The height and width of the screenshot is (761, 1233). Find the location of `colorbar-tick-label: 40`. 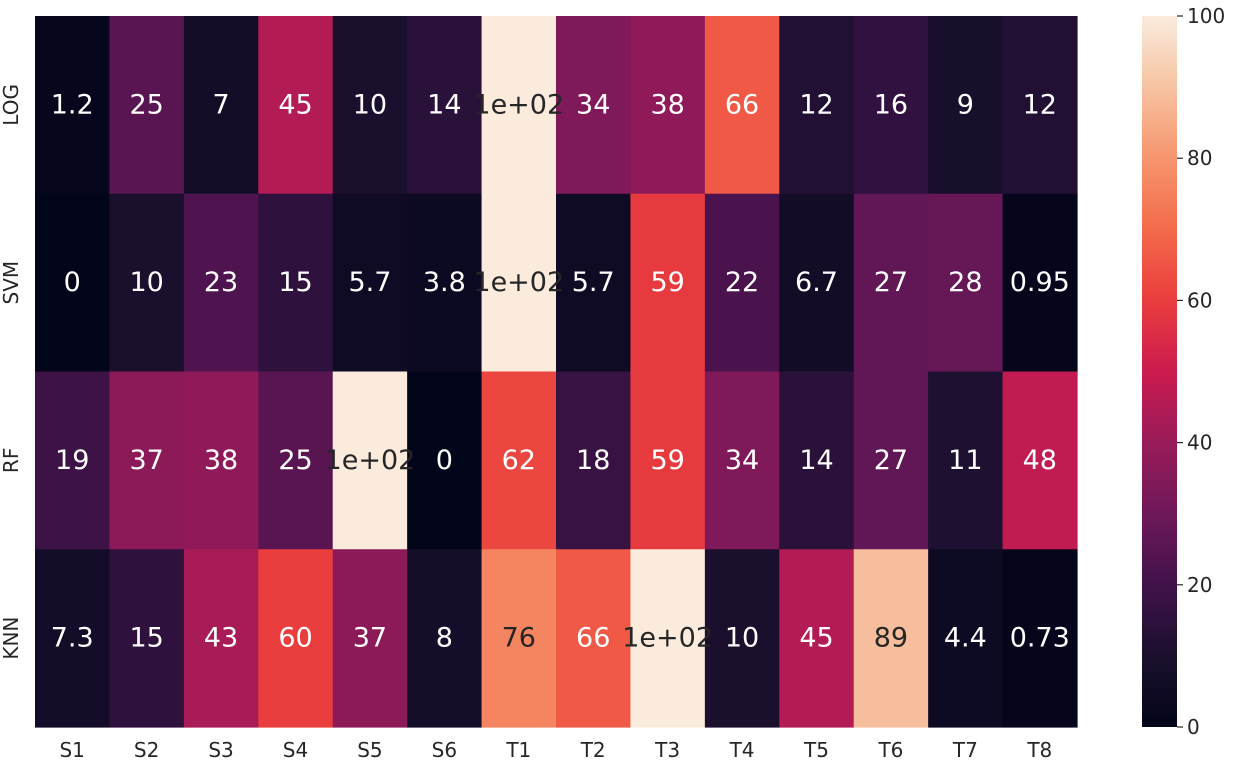

colorbar-tick-label: 40 is located at coordinates (1199, 443).